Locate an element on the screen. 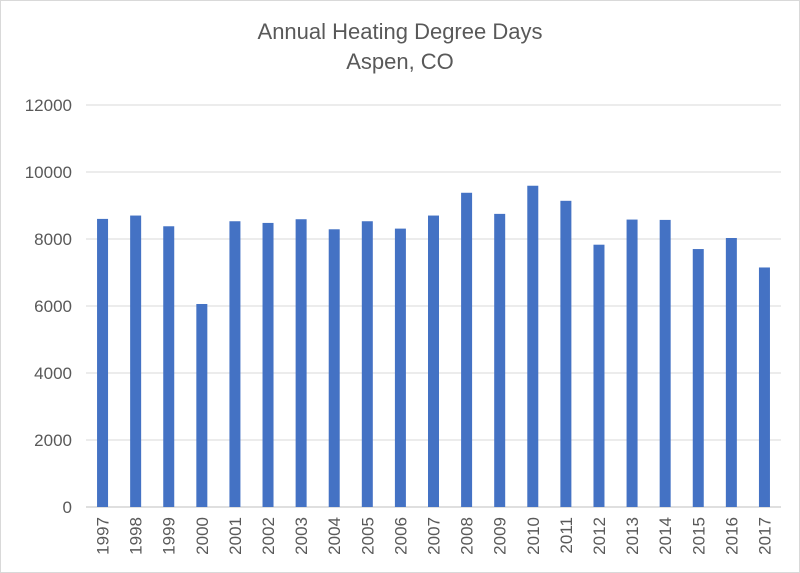 This screenshot has height=573, width=800. bar-1998 is located at coordinates (136, 361).